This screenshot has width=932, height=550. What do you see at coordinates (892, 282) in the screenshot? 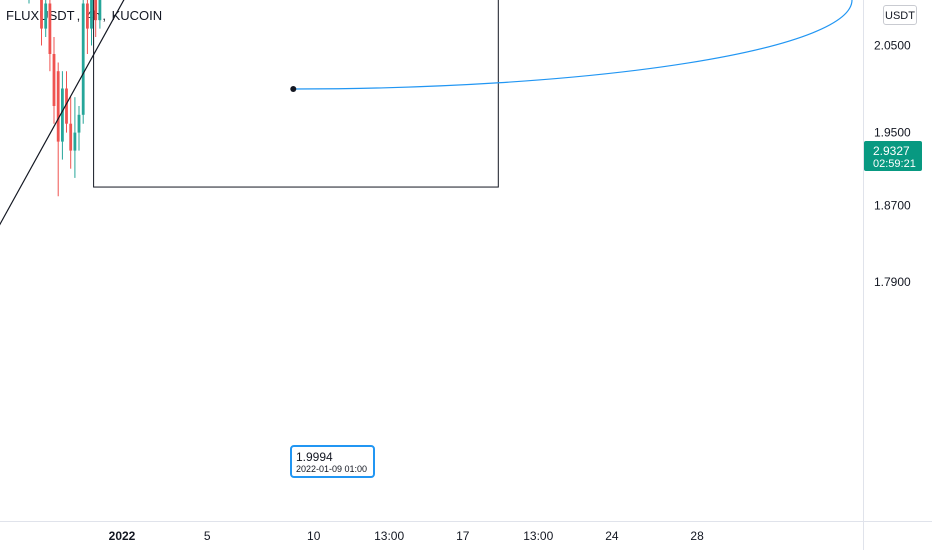
I see `price-tick-label: 1.7900` at bounding box center [892, 282].